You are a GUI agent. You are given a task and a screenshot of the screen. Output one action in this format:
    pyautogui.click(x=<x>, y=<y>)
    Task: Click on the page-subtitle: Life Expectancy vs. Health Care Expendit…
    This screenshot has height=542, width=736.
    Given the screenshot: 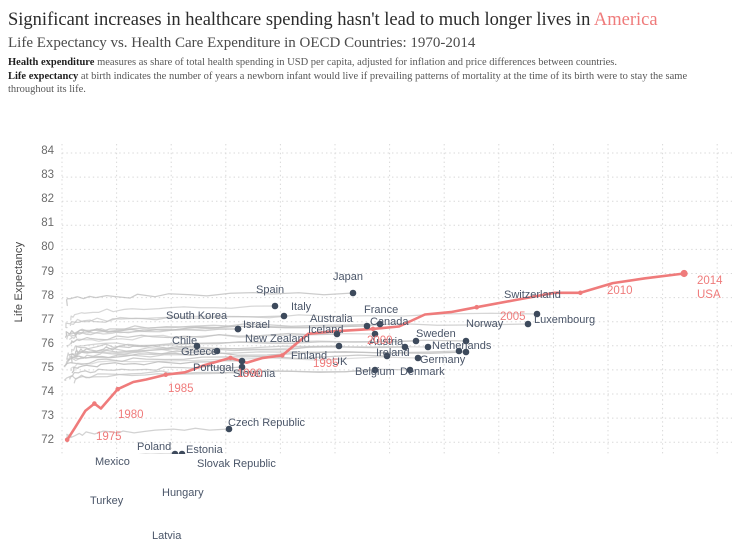 What is the action you would take?
    pyautogui.click(x=368, y=43)
    